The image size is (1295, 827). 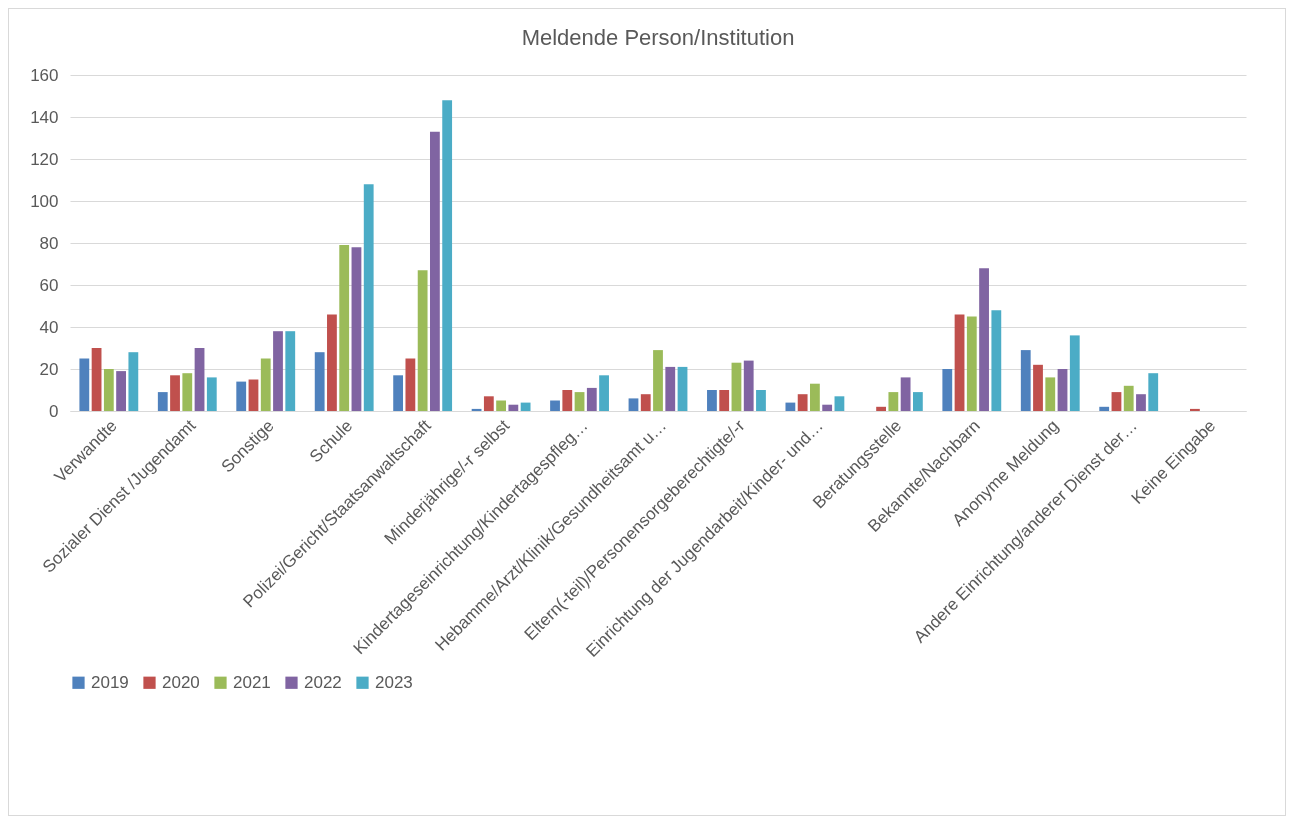 I want to click on y-tick-label: 140, so click(x=44, y=117).